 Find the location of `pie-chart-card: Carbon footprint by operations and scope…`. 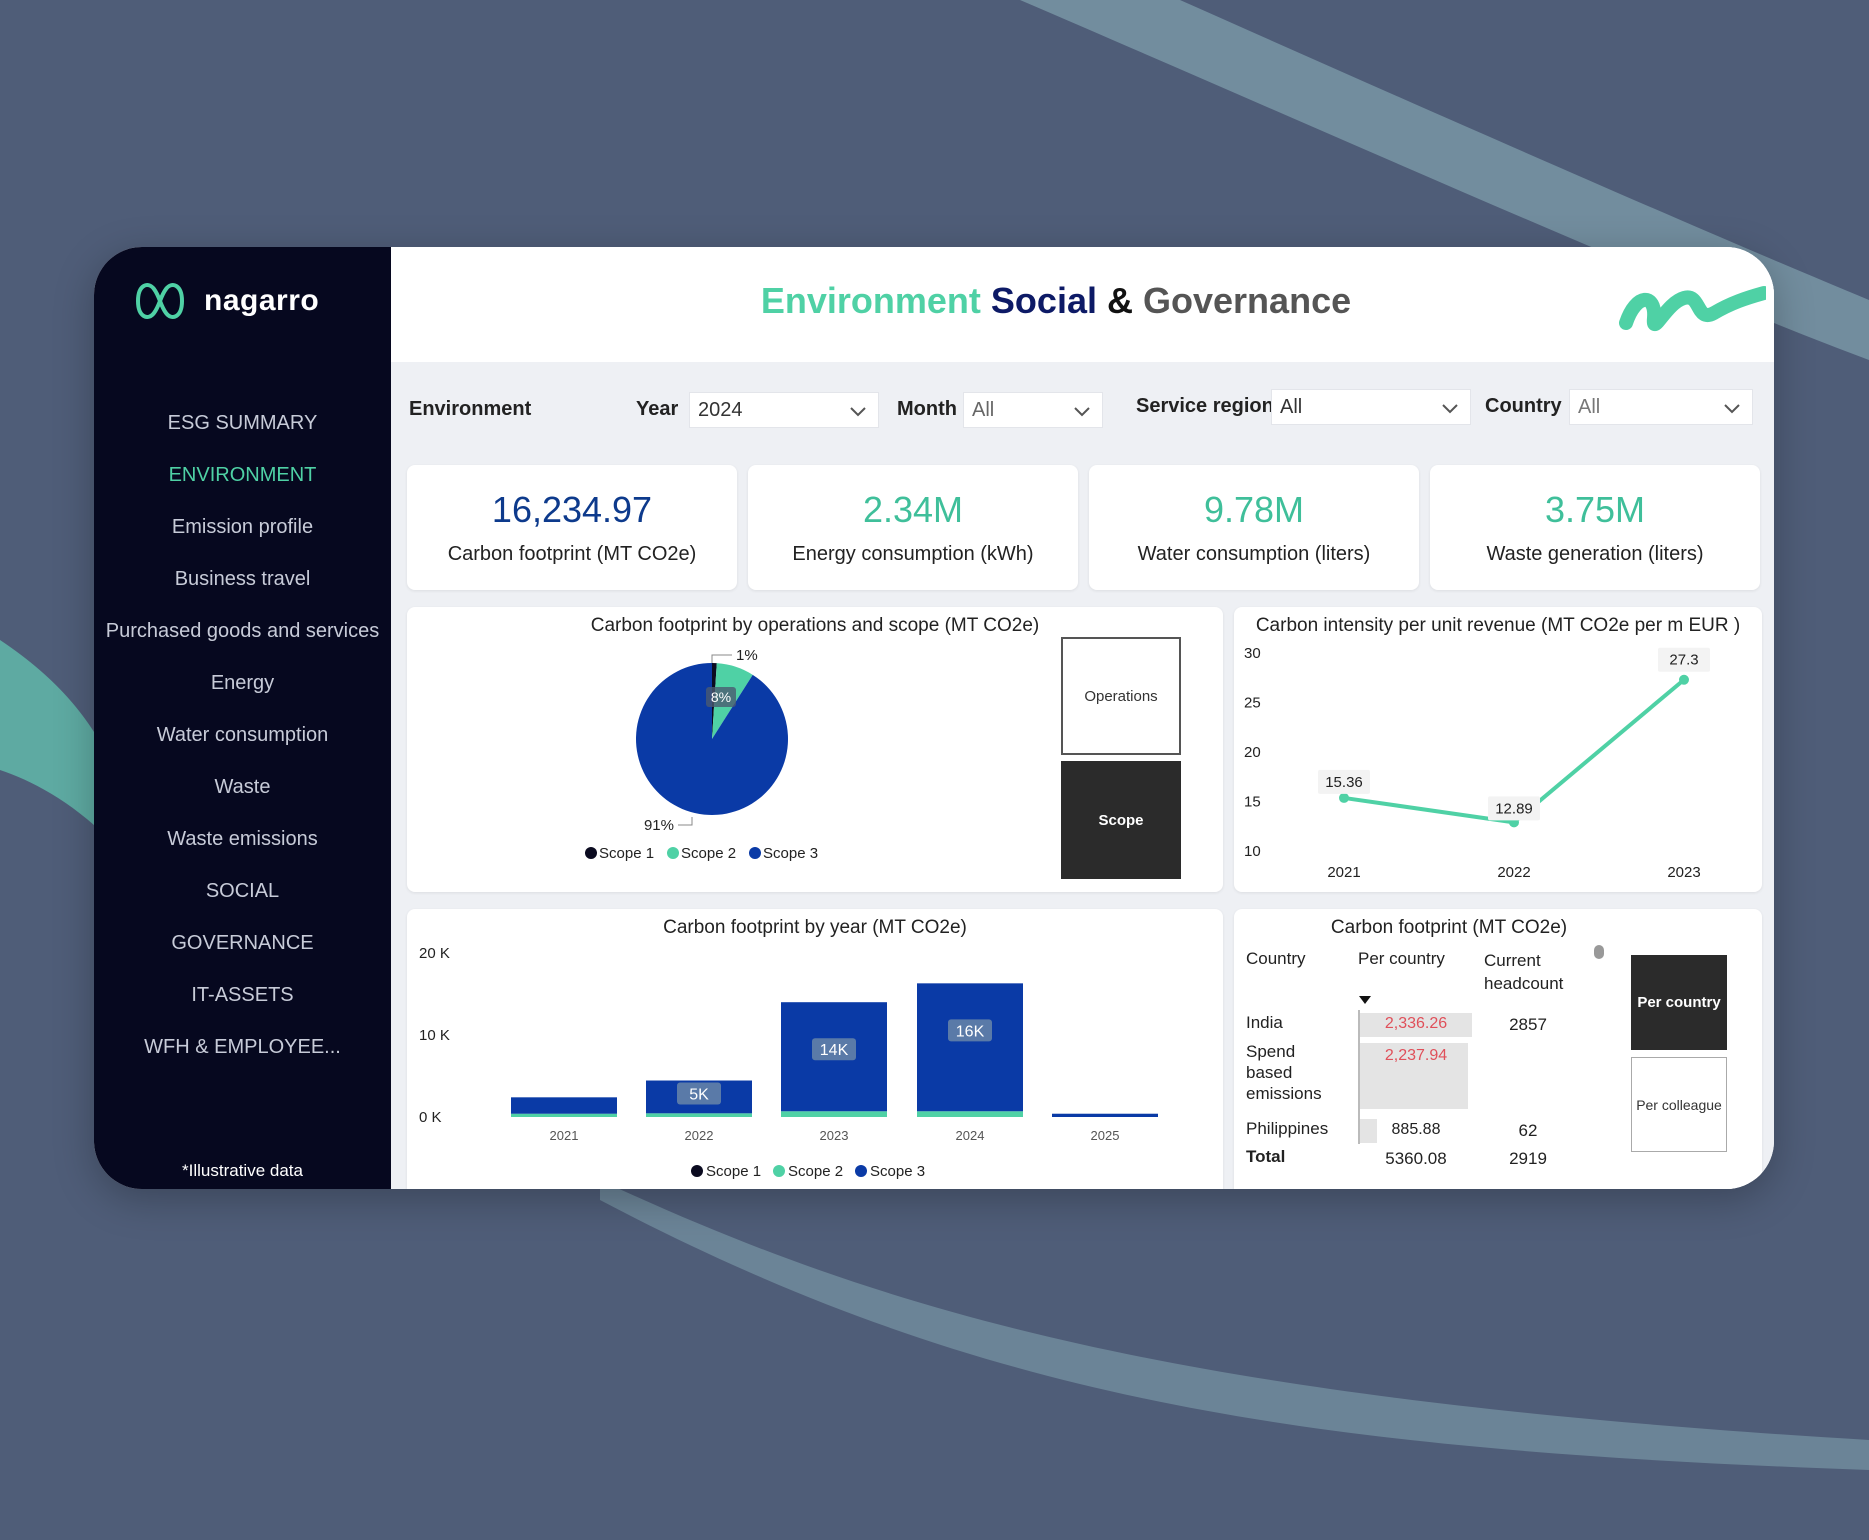

pie-chart-card: Carbon footprint by operations and scope… is located at coordinates (815, 749).